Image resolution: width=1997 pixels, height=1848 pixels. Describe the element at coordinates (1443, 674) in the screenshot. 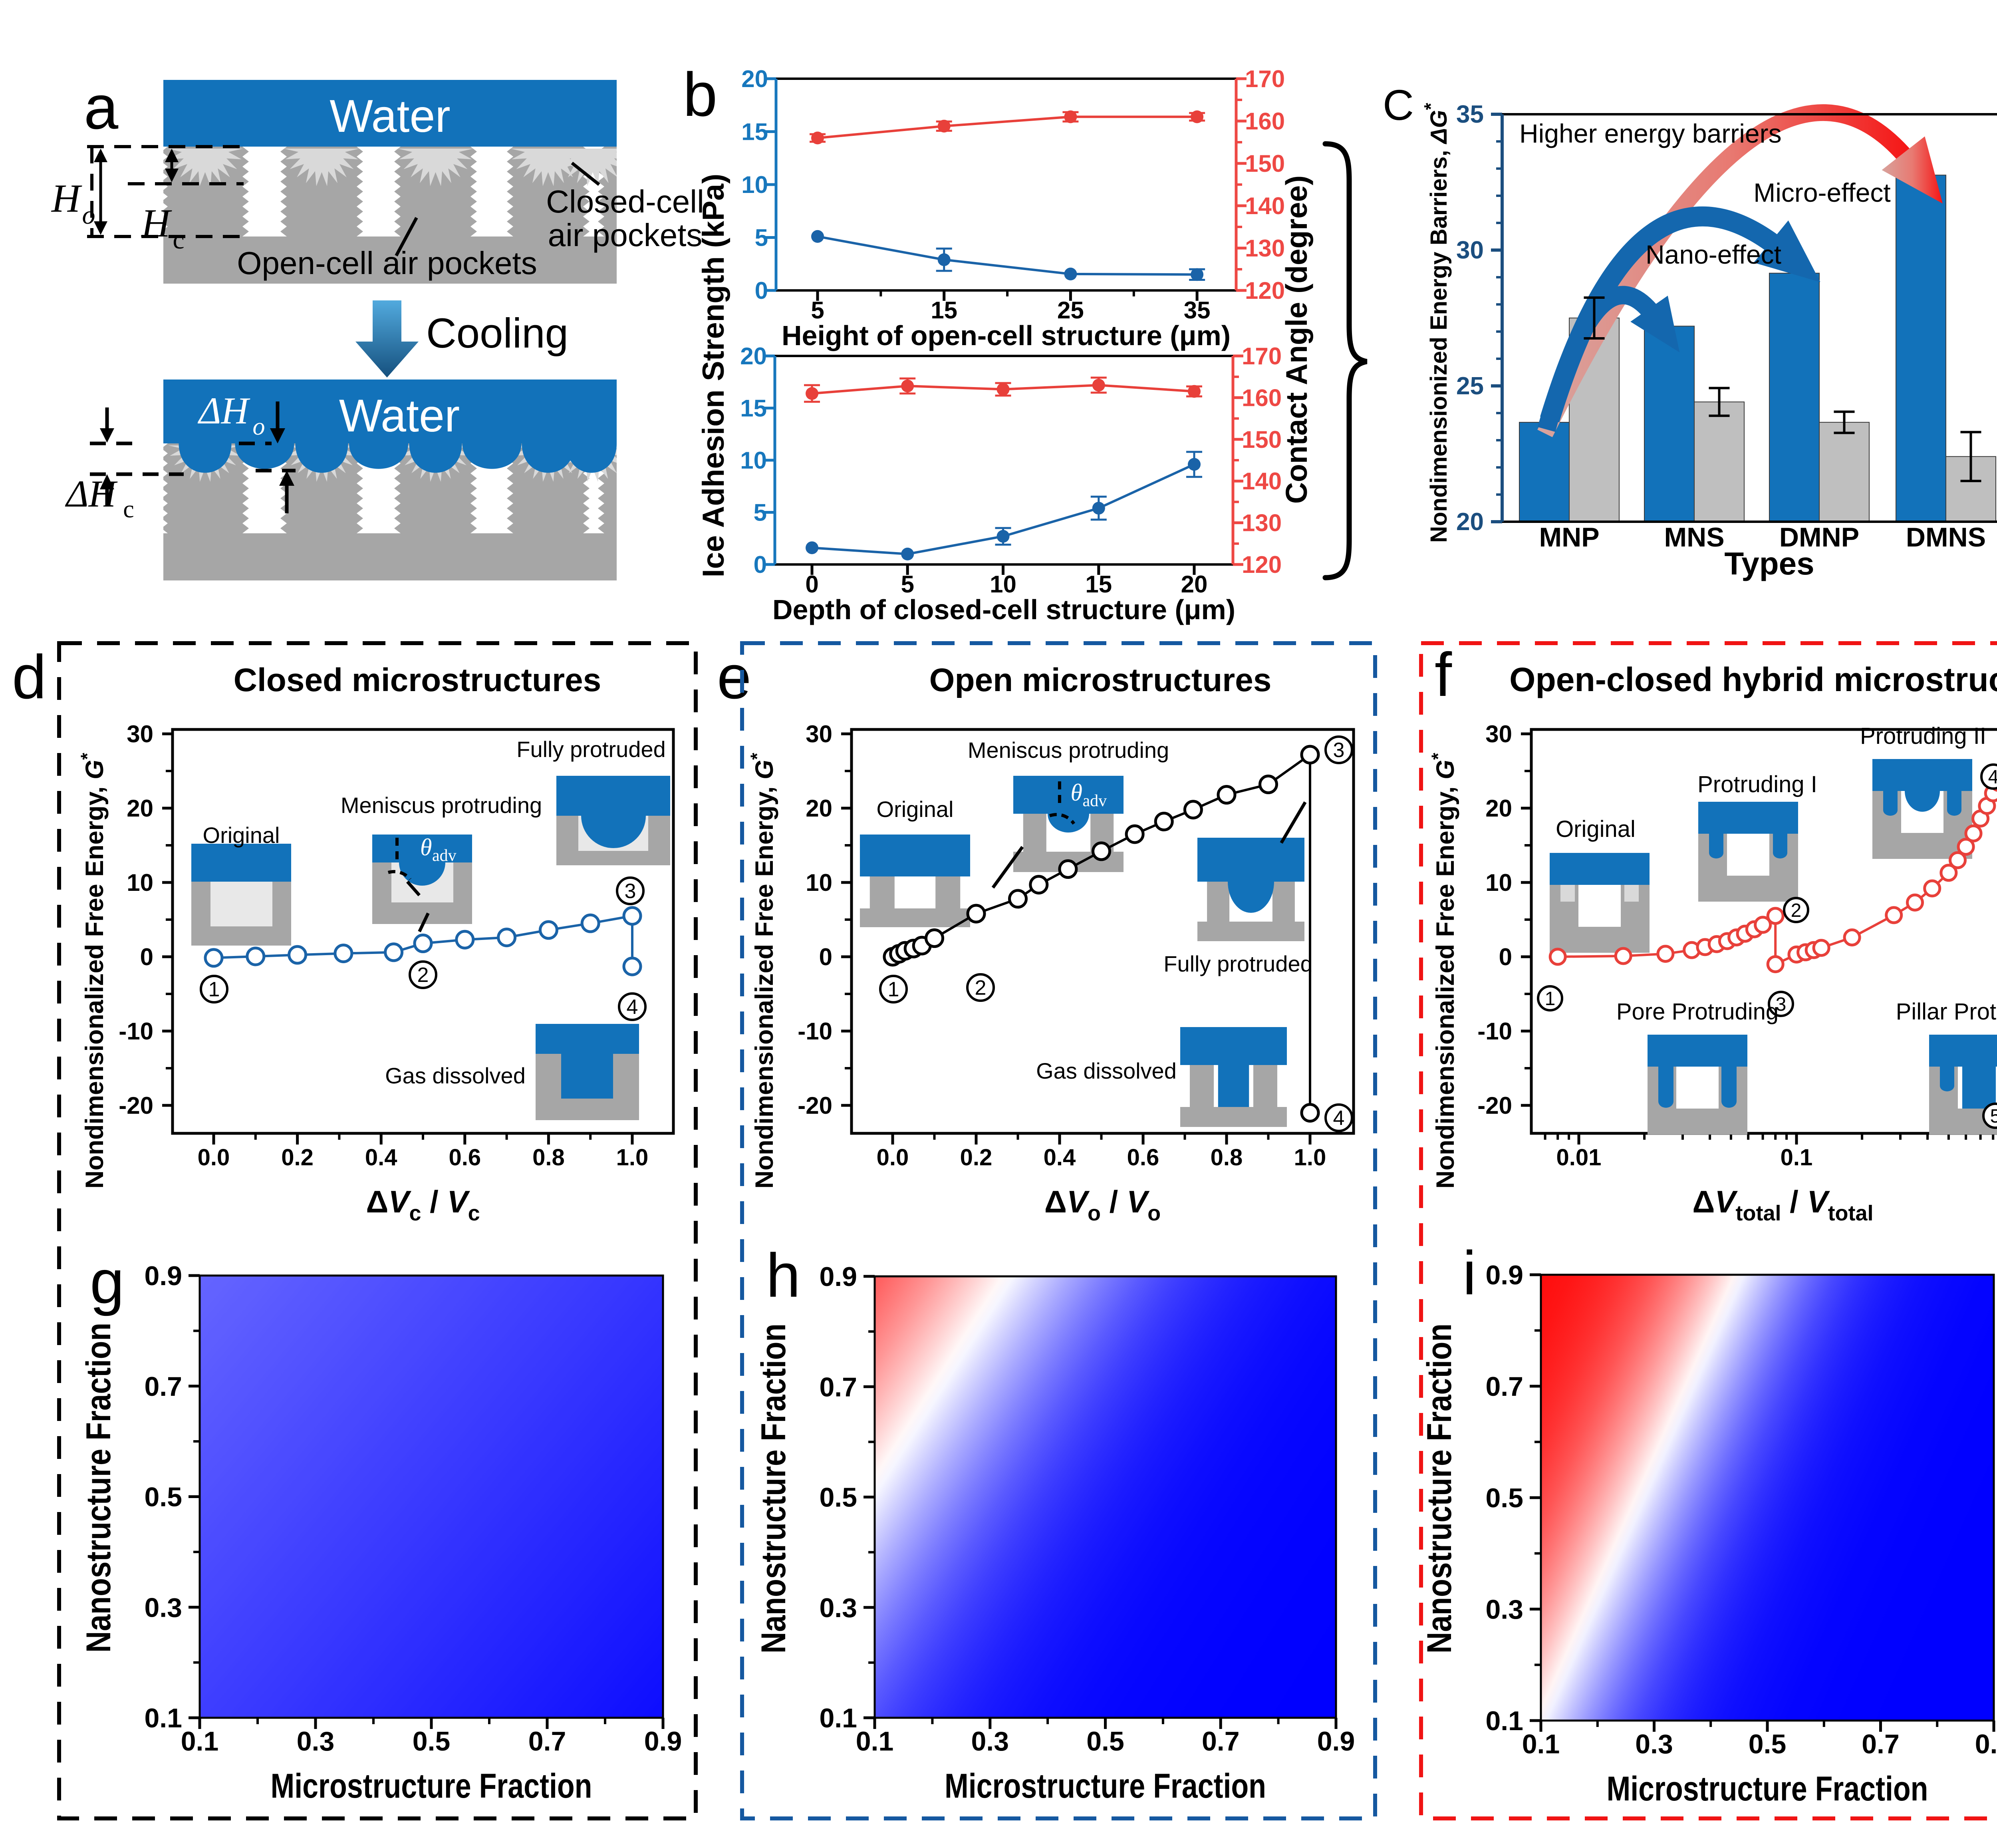

I see `svg-text: f` at that location.